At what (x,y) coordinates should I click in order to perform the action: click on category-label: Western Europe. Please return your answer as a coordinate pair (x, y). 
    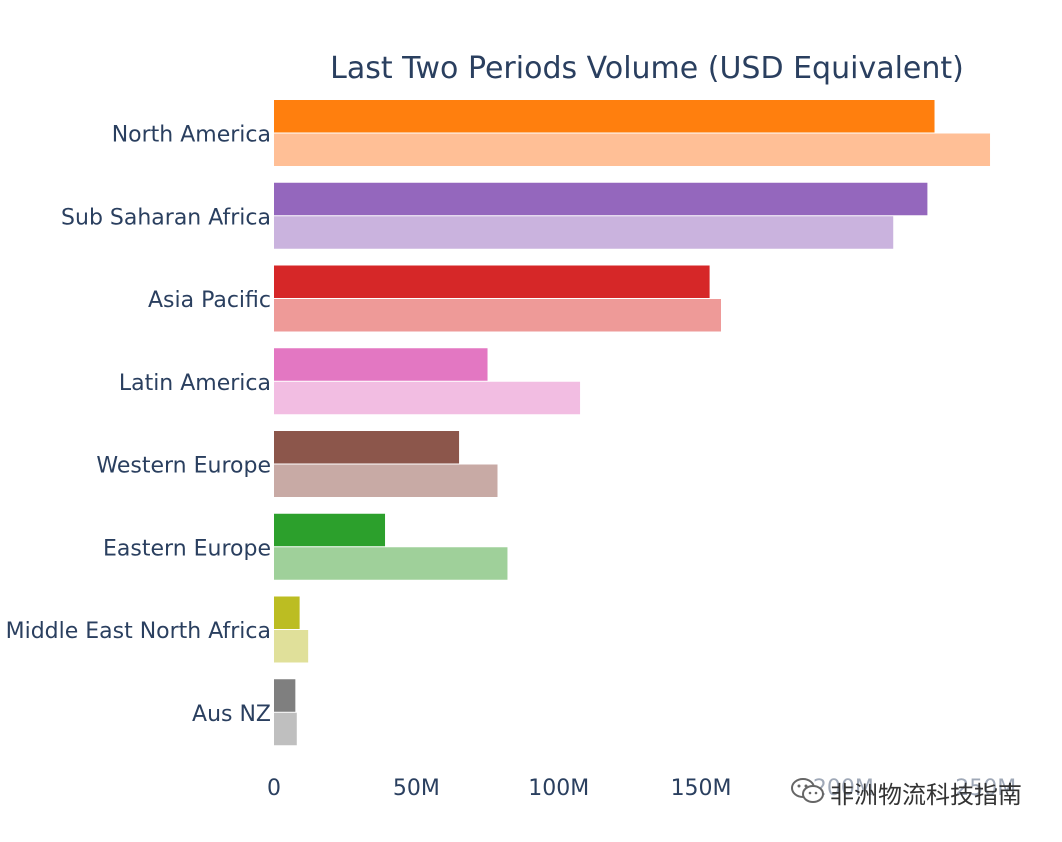
    Looking at the image, I should click on (183, 466).